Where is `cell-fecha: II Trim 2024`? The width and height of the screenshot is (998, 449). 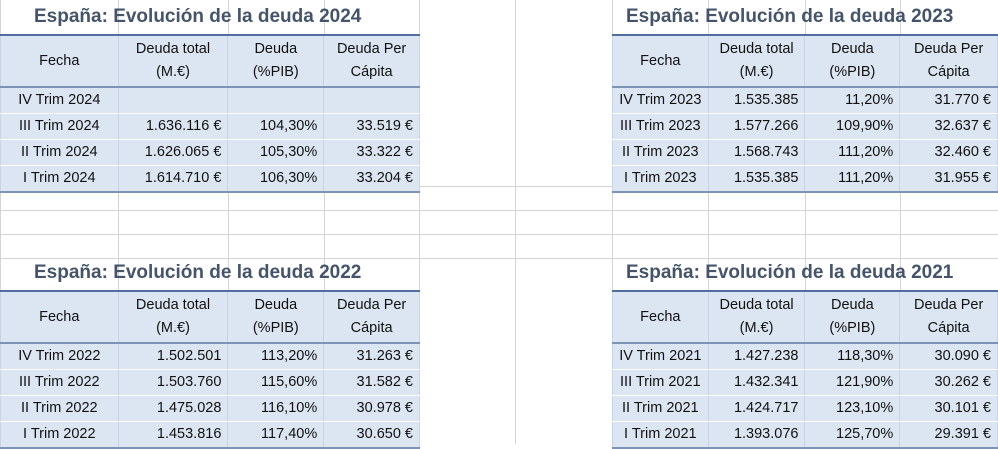 cell-fecha: II Trim 2024 is located at coordinates (59, 152).